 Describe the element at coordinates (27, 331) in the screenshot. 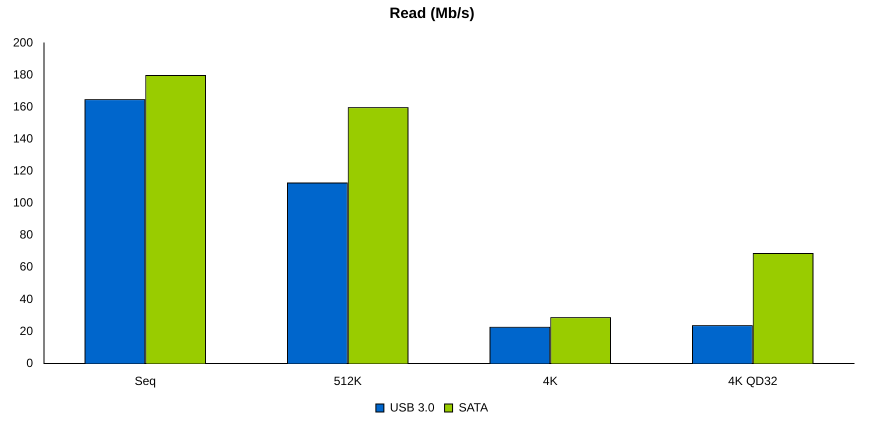

I see `y-tick-label: 20` at that location.